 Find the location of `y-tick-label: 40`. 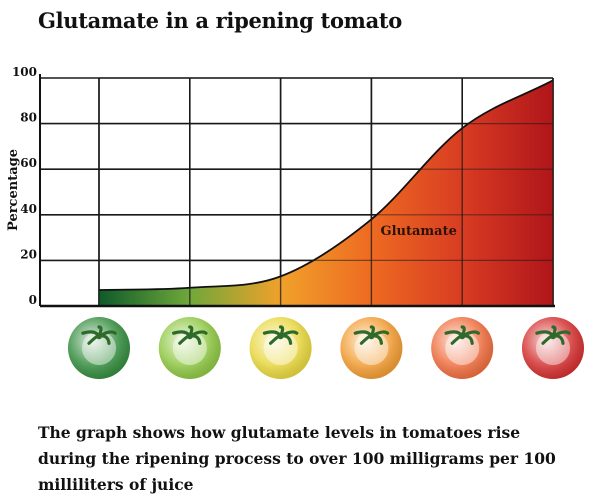

y-tick-label: 40 is located at coordinates (28, 209).